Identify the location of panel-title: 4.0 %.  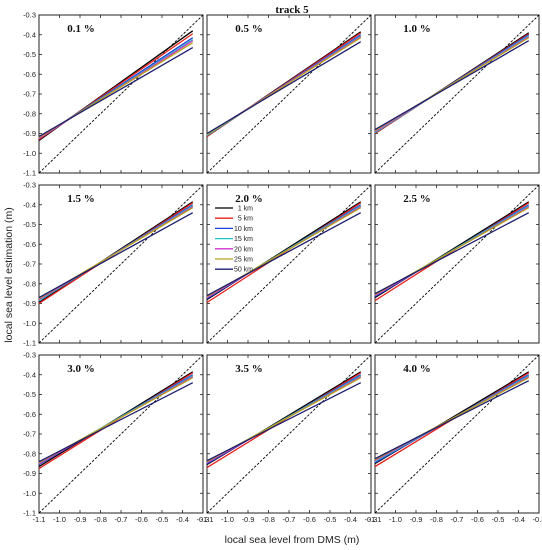
(417, 369).